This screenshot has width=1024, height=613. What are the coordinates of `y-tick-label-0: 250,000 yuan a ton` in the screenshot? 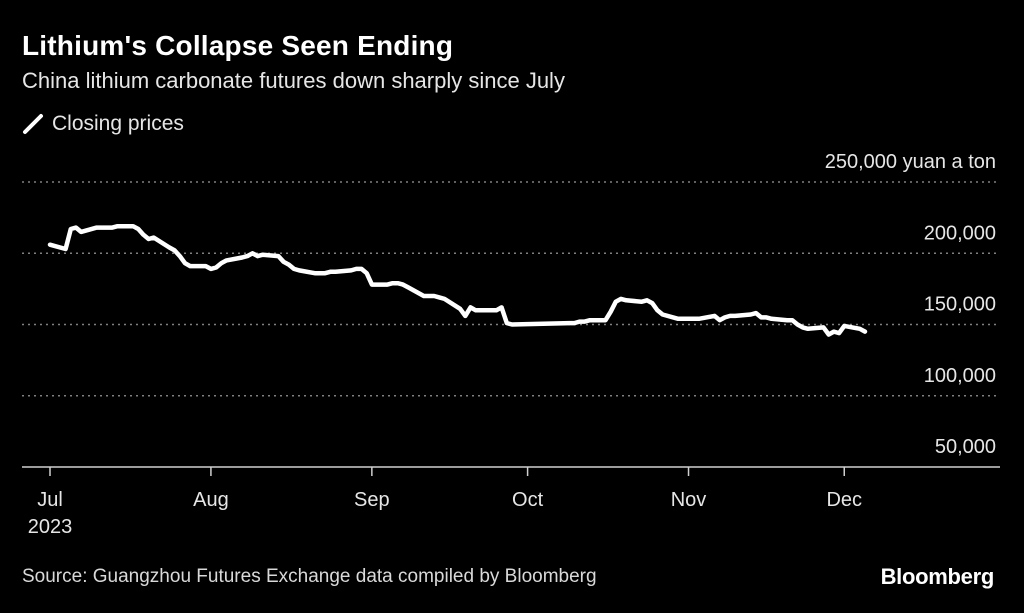 It's located at (910, 162).